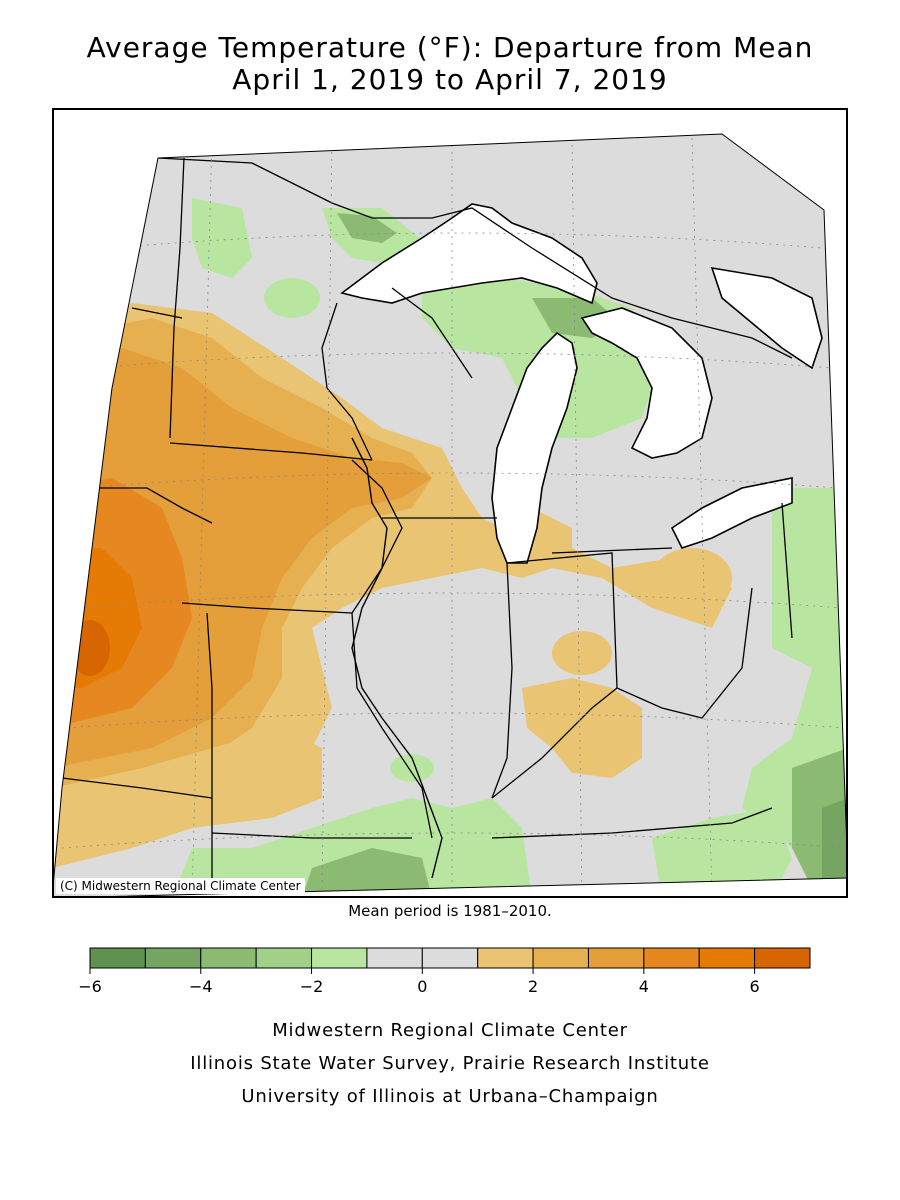 The image size is (900, 1200). What do you see at coordinates (422, 986) in the screenshot?
I see `legend-tick-label: 0` at bounding box center [422, 986].